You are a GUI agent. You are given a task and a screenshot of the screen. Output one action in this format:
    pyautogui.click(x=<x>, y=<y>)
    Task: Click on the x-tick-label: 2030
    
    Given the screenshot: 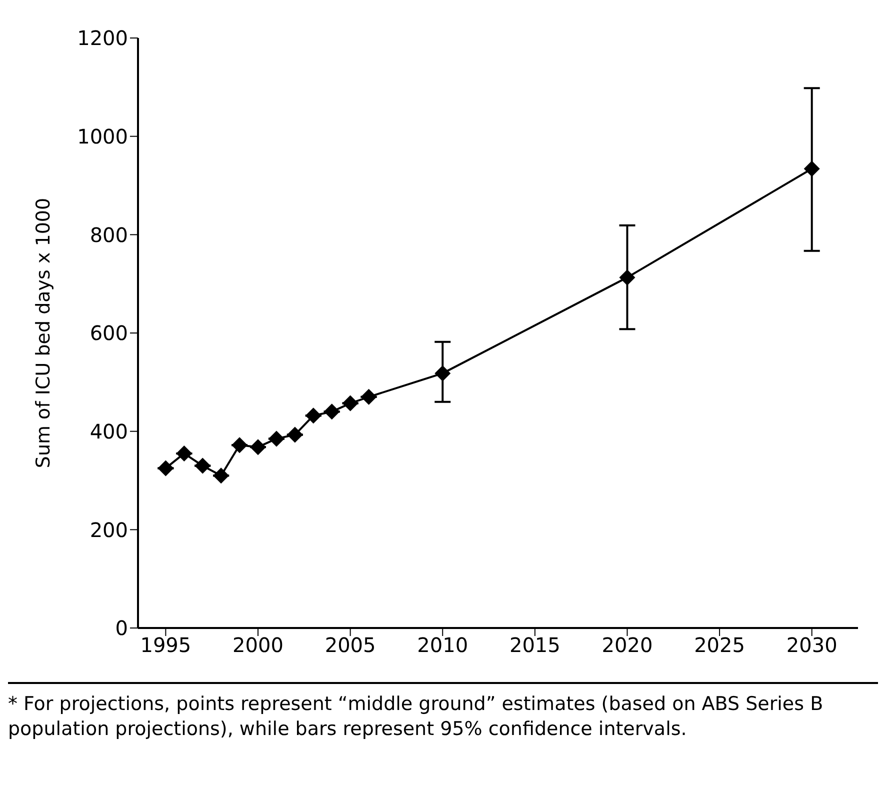 What is the action you would take?
    pyautogui.click(x=812, y=645)
    